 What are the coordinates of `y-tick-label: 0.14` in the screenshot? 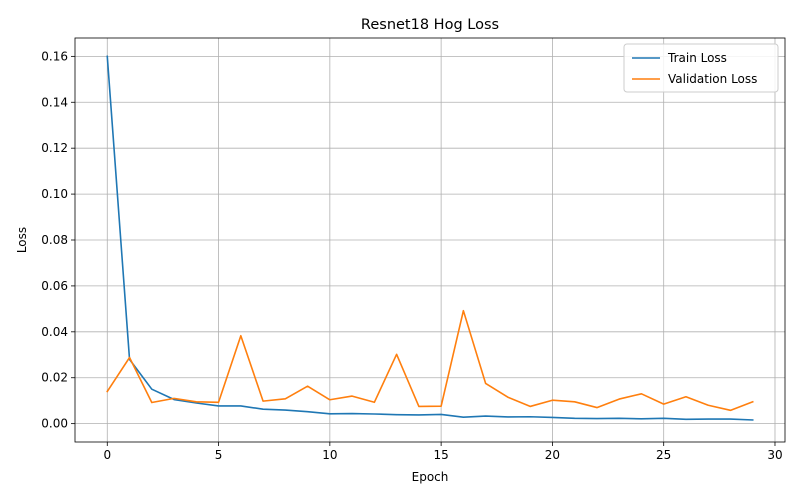 It's located at (54, 102).